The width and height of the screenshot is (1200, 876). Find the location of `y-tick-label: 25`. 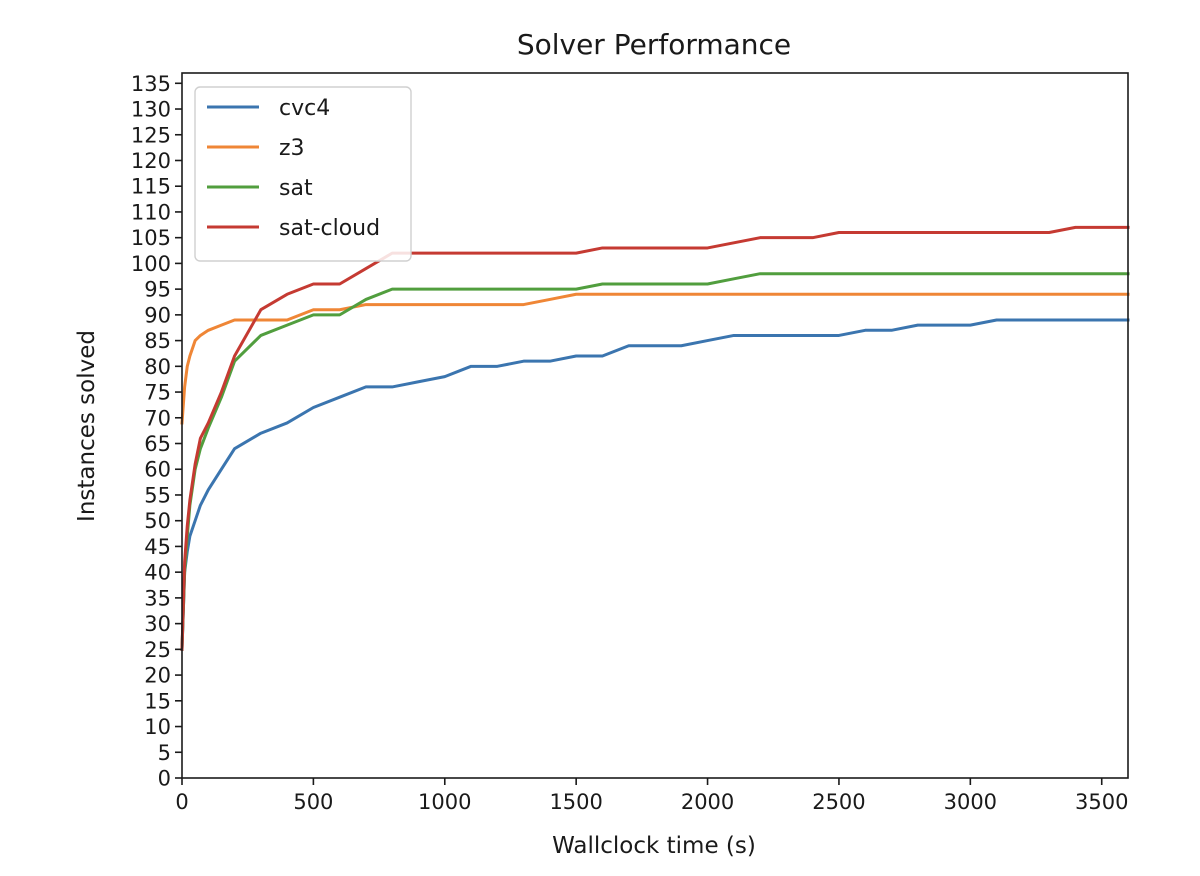

y-tick-label: 25 is located at coordinates (157, 650).